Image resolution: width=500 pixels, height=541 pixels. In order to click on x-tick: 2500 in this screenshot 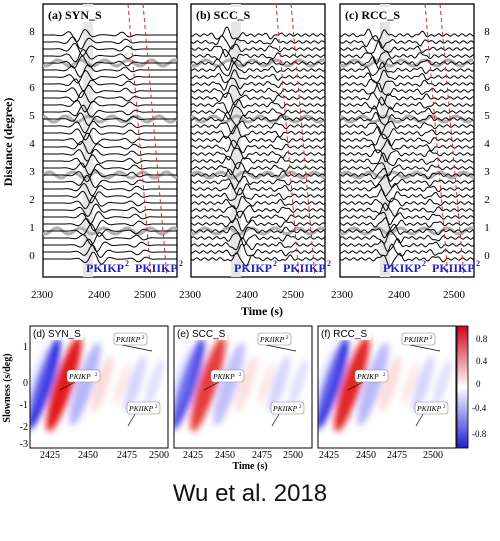, I will do `click(293, 455)`.